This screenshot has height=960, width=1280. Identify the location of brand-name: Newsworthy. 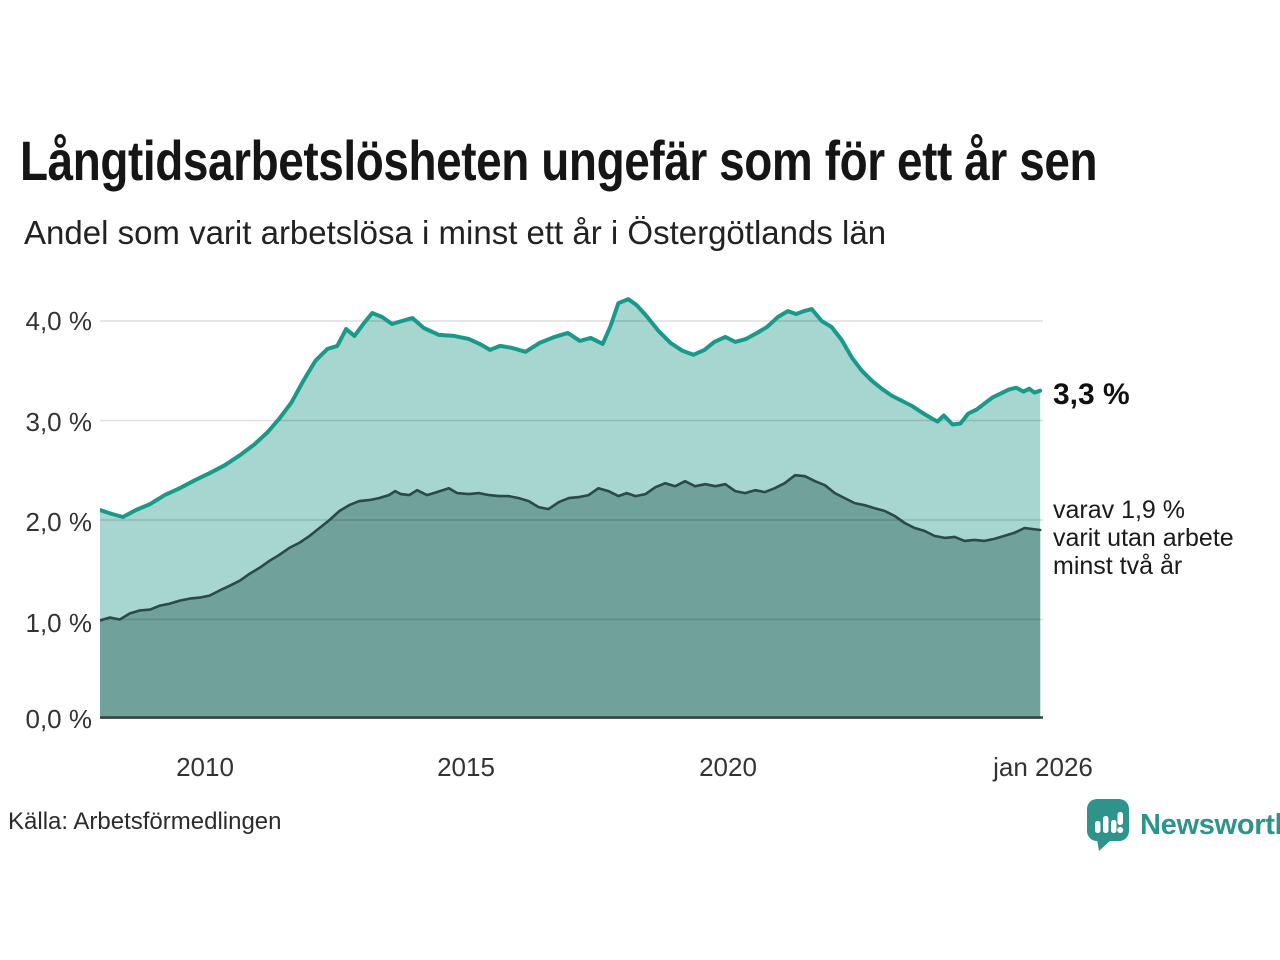
(1210, 824).